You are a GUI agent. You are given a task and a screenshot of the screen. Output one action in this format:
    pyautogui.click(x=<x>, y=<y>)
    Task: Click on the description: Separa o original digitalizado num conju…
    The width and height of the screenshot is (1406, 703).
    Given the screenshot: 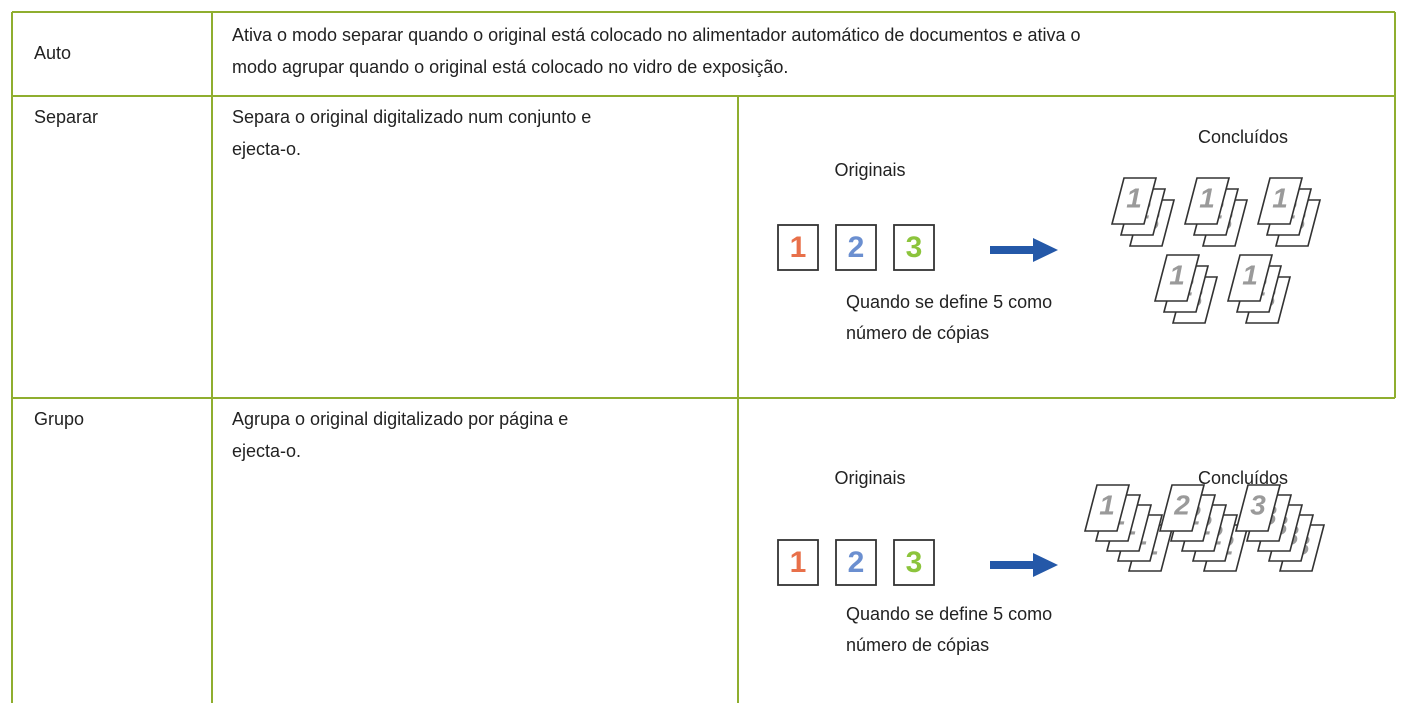 What is the action you would take?
    pyautogui.click(x=411, y=117)
    